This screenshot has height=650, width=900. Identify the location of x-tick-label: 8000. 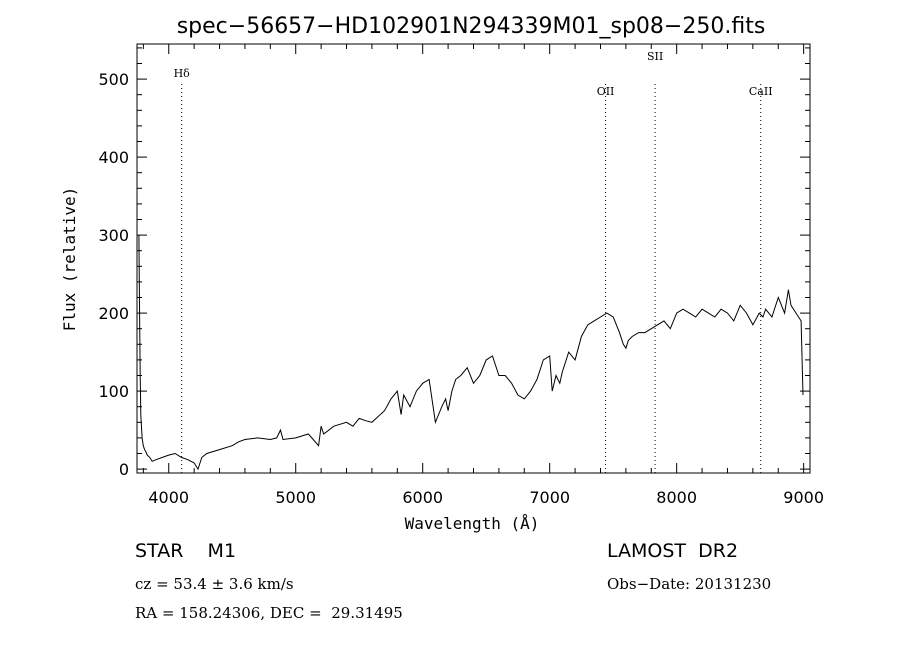
(676, 497).